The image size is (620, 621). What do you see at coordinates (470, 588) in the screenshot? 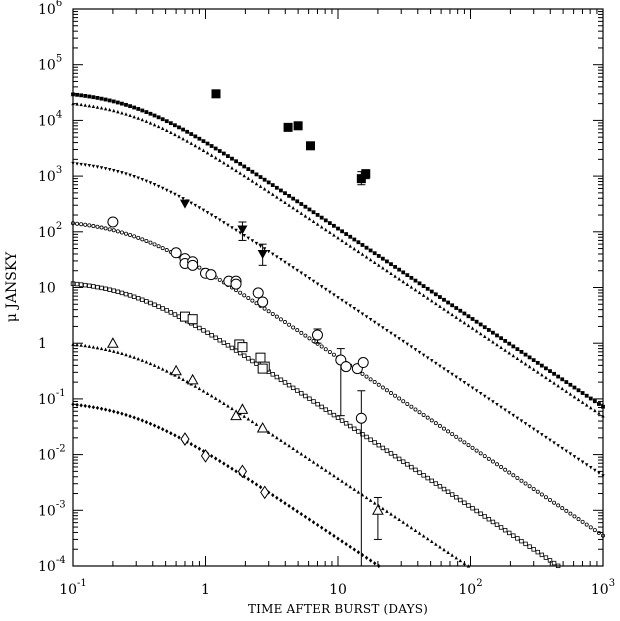
I see `x-tick-label: 102` at bounding box center [470, 588].